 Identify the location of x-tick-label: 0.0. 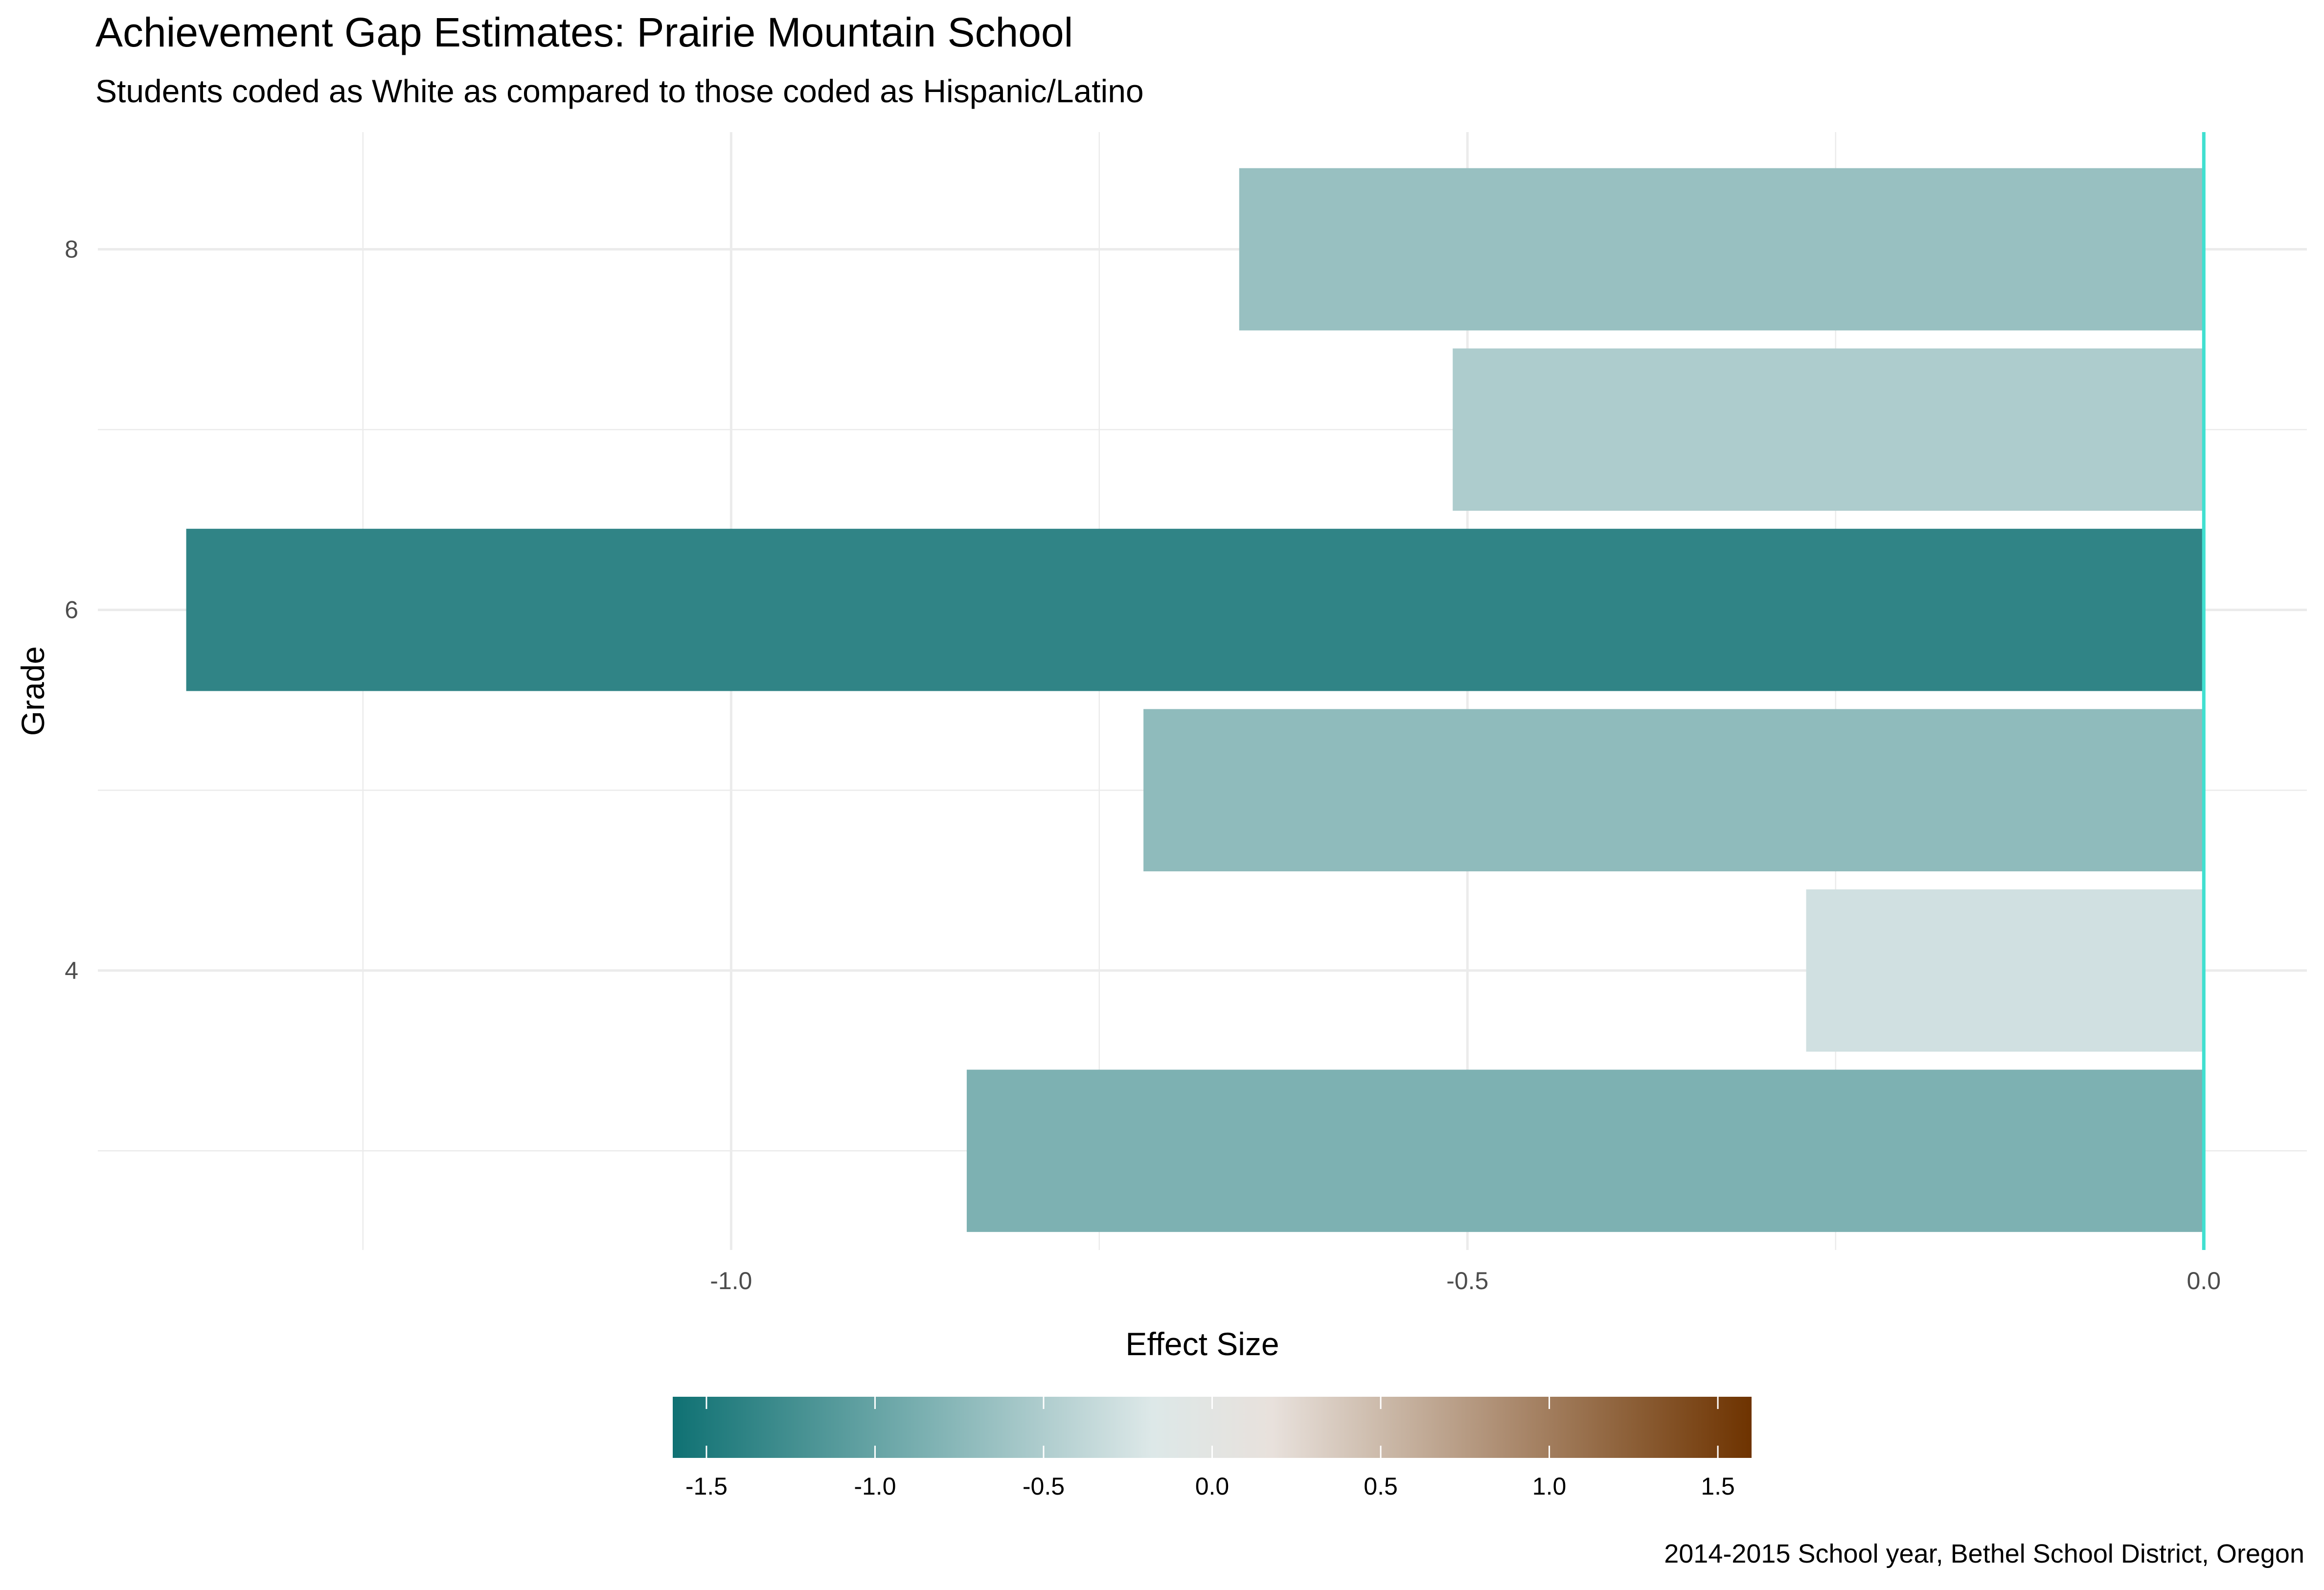
(2204, 1281).